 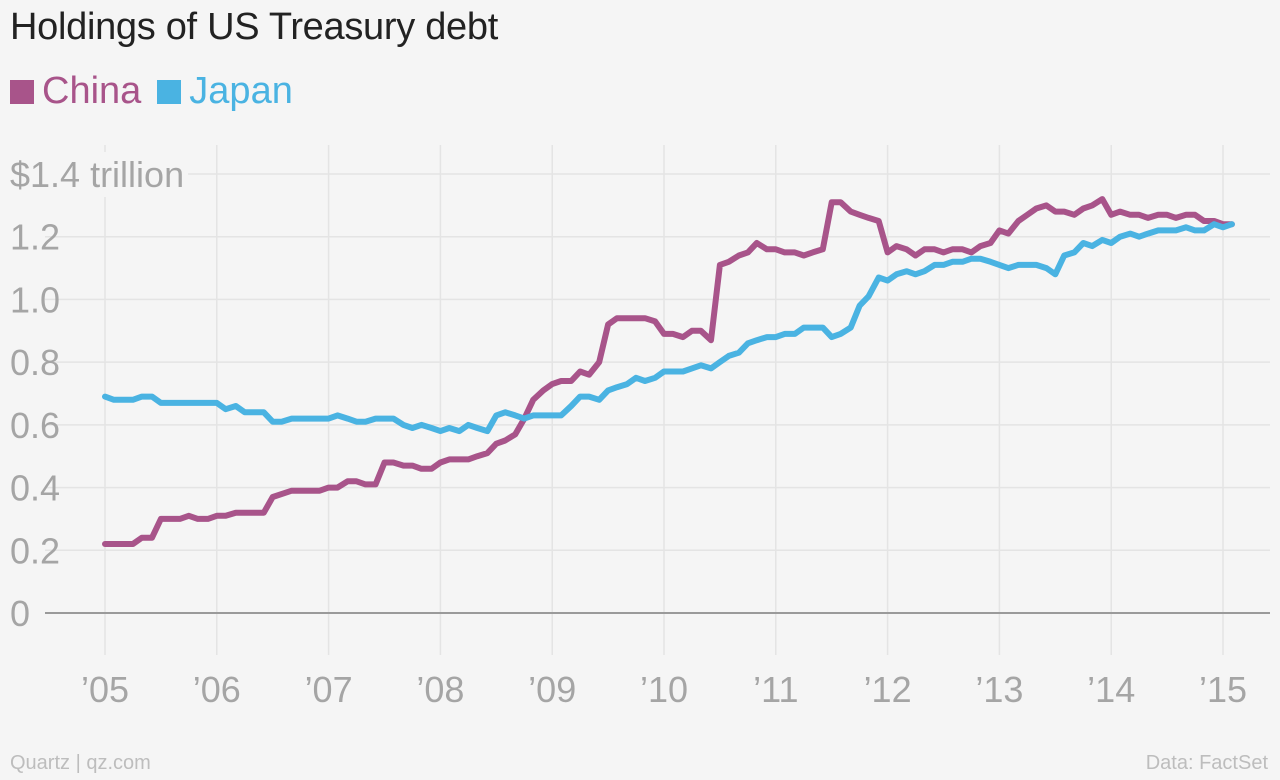 What do you see at coordinates (1206, 763) in the screenshot?
I see `footer-source: Data: FactSet` at bounding box center [1206, 763].